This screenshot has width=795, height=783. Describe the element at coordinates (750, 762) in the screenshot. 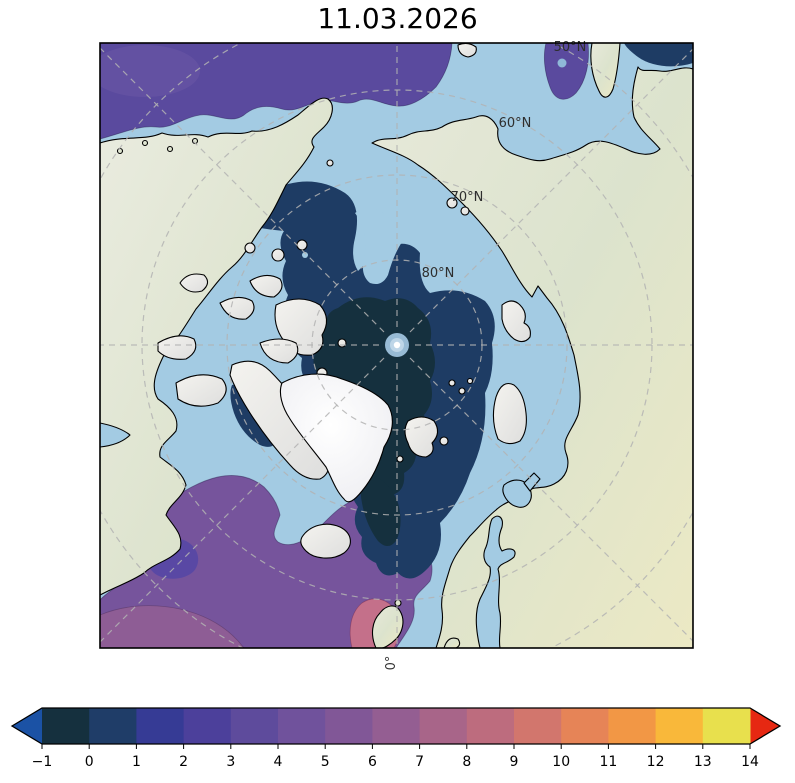

I see `colorbar-tick-label: 14` at that location.